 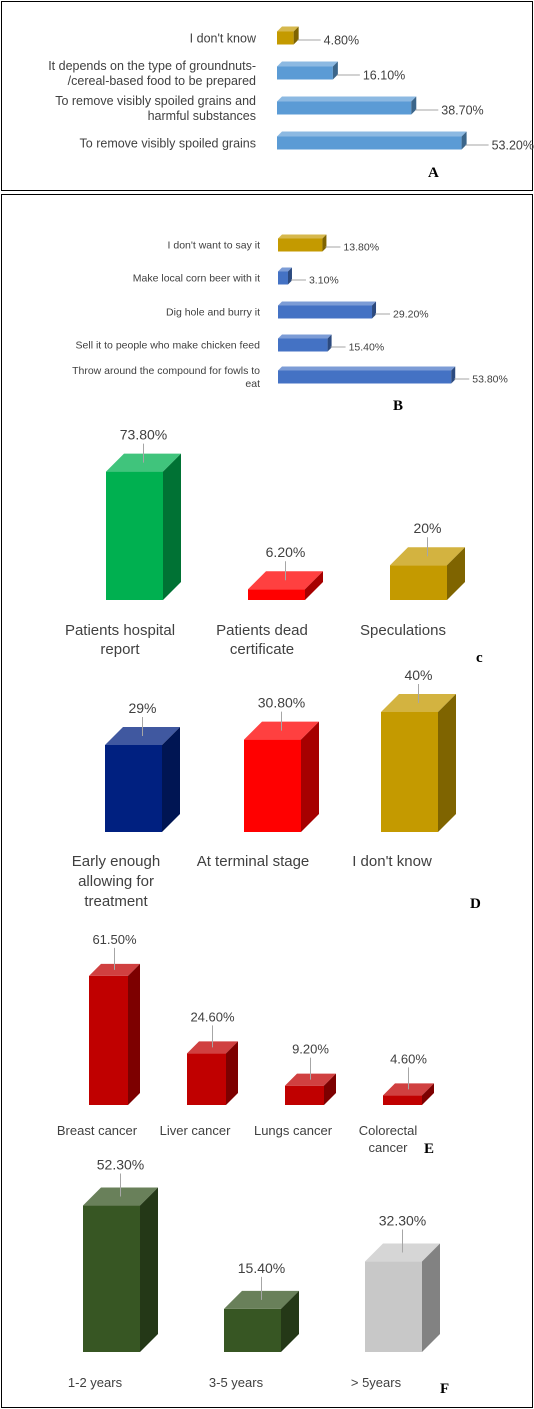 What do you see at coordinates (330, 1089) in the screenshot?
I see `panel-e-lungs-cancer-bar-side` at bounding box center [330, 1089].